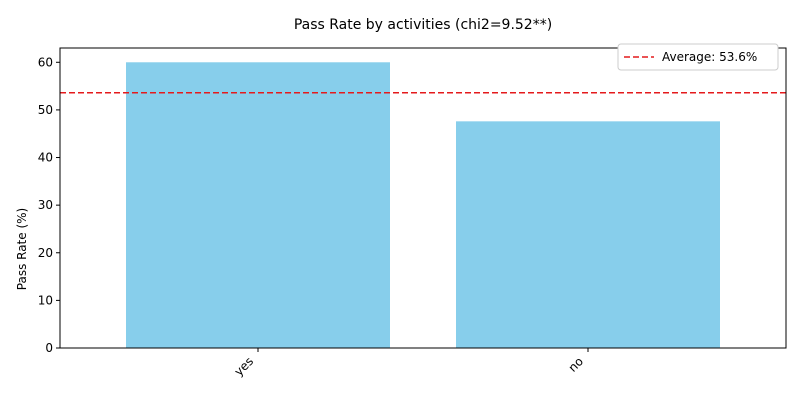 This screenshot has width=800, height=400. Describe the element at coordinates (244, 366) in the screenshot. I see `x-tick-label: yes` at that location.